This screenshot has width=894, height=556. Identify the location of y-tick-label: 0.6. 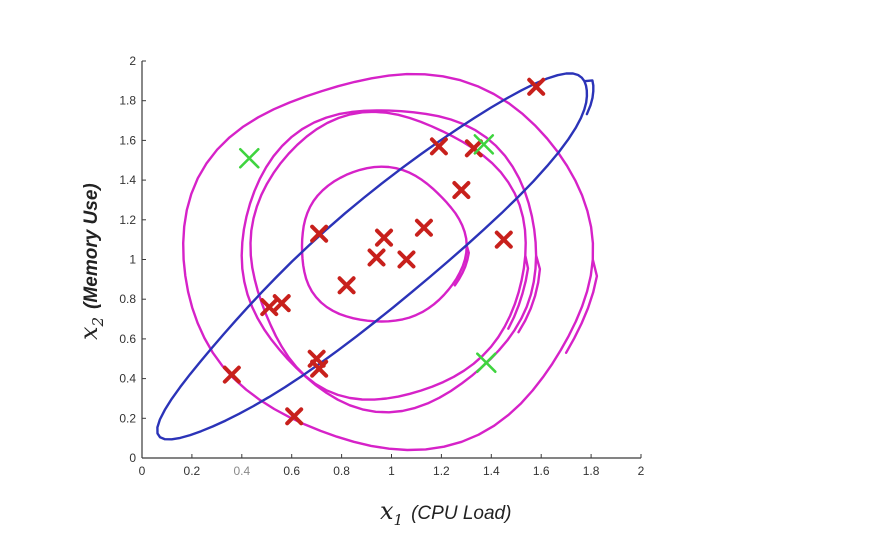
(127, 339).